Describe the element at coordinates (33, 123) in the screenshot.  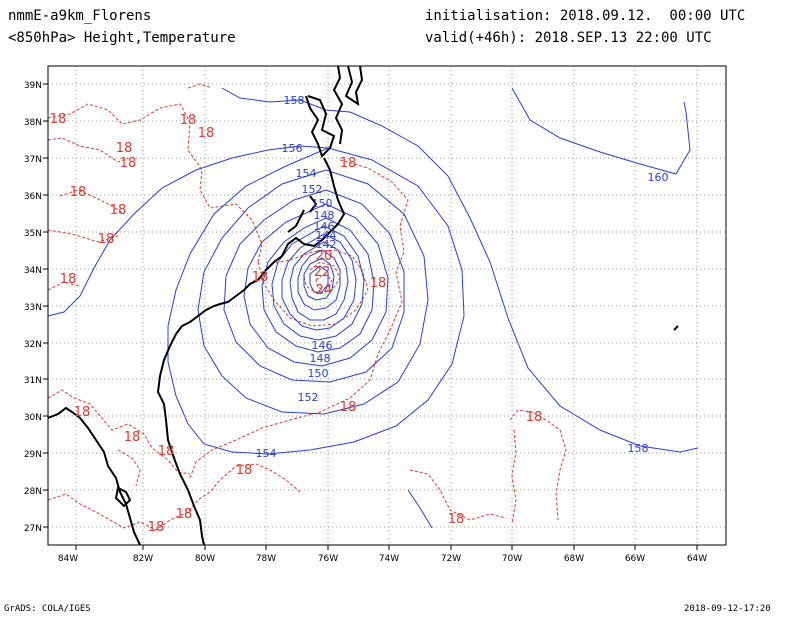
I see `lat-label: 38N` at that location.